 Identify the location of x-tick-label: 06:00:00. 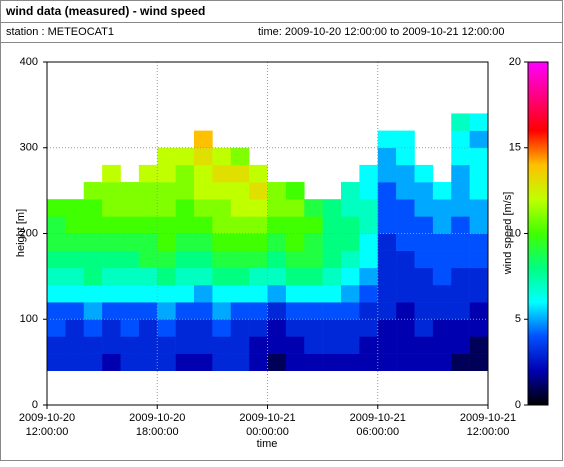
(377, 432).